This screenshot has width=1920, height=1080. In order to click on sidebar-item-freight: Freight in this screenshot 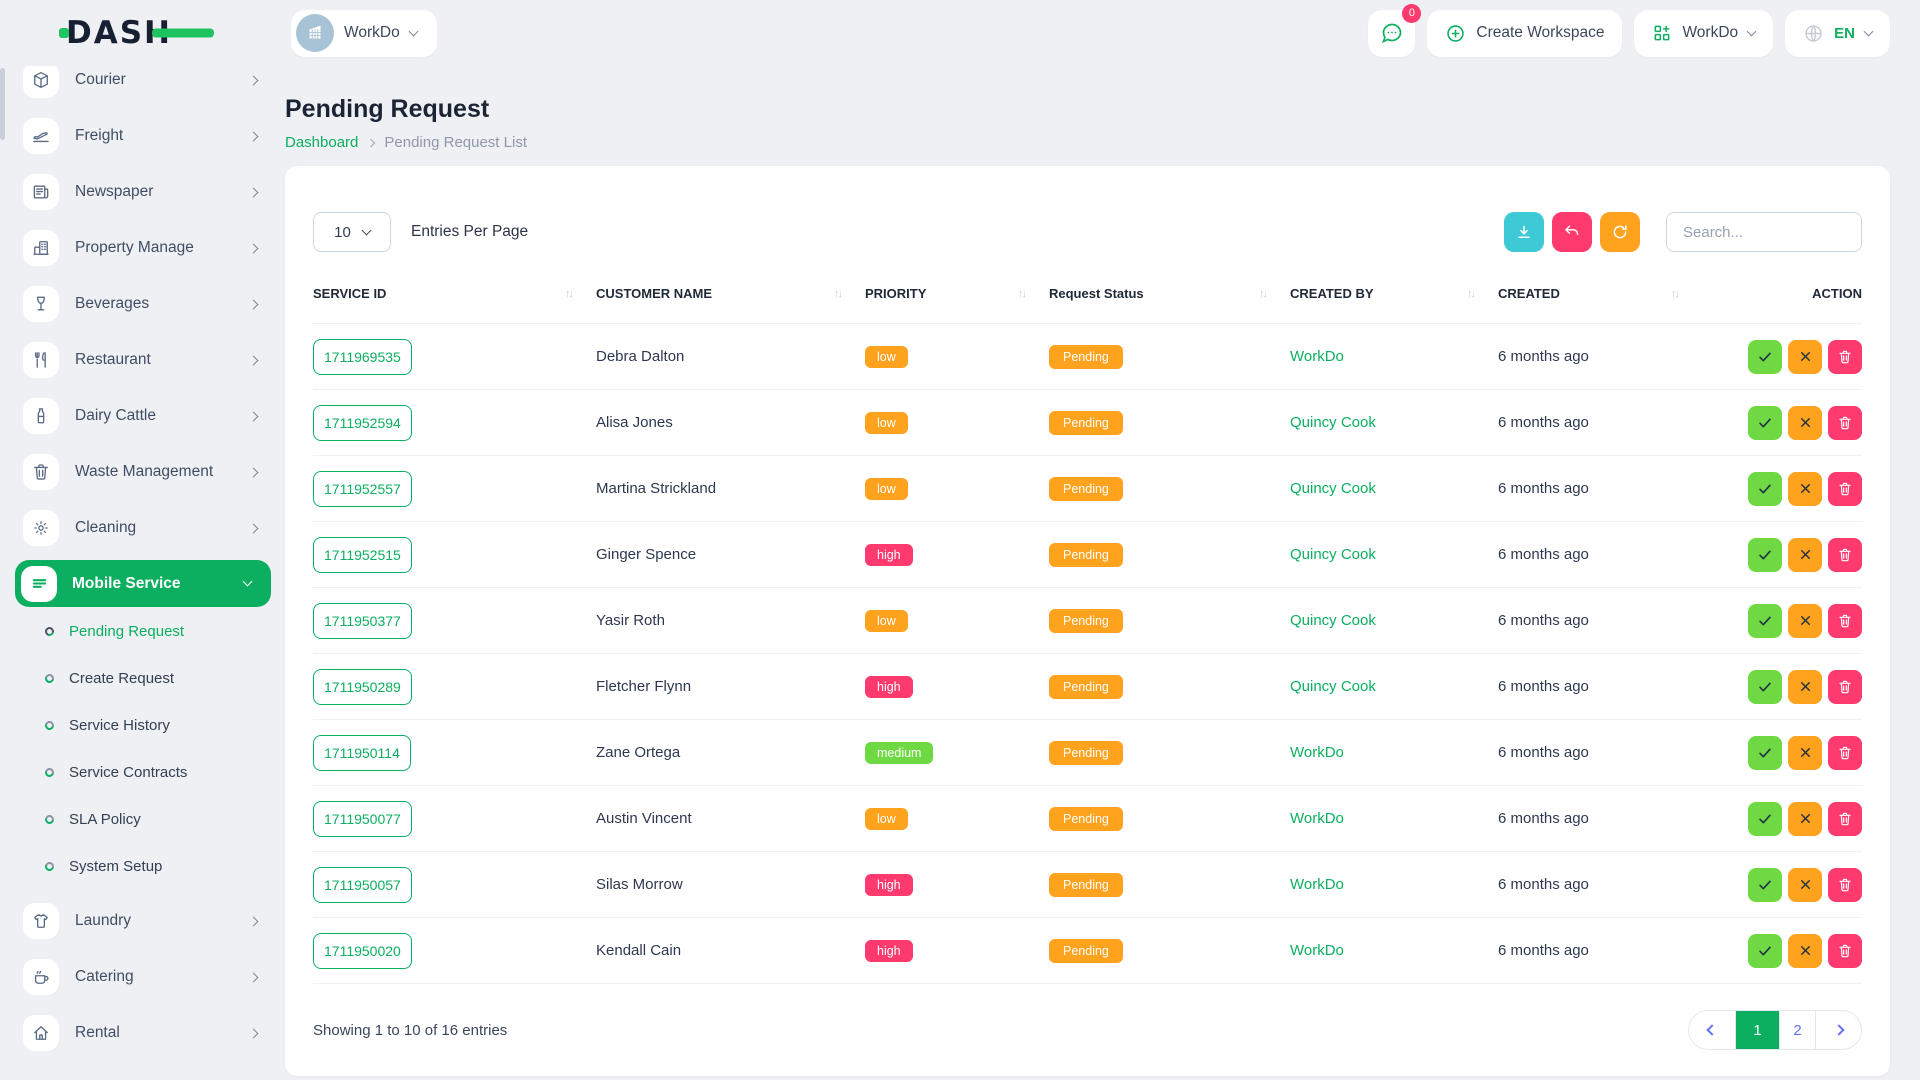, I will do `click(143, 136)`.